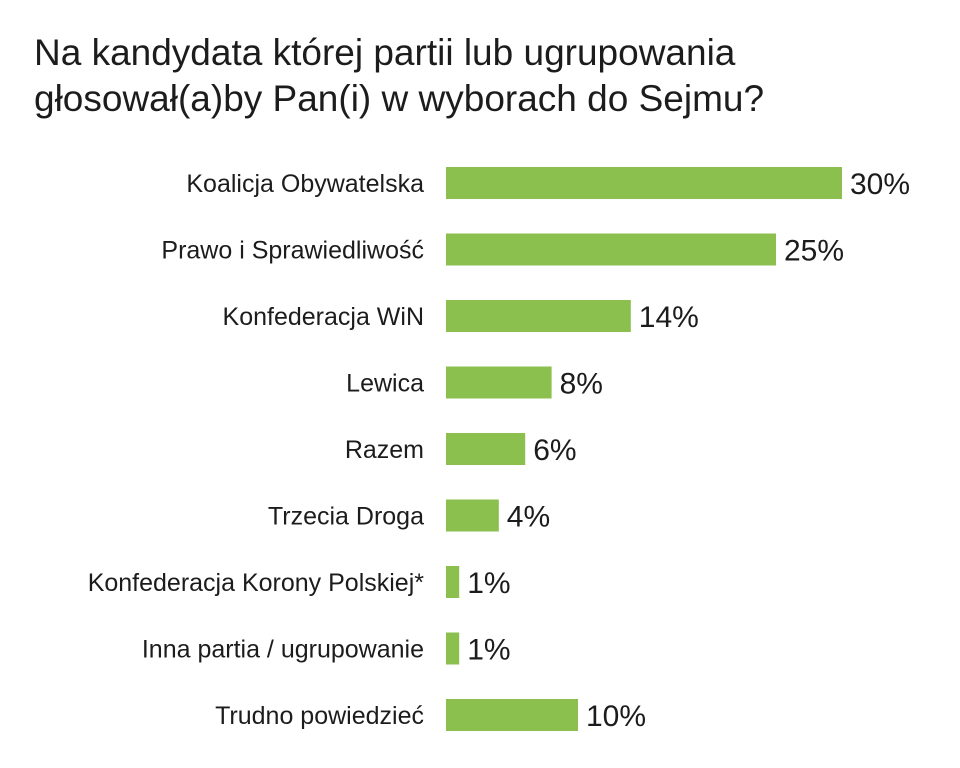 This screenshot has height=768, width=960. Describe the element at coordinates (323, 317) in the screenshot. I see `category-label: Konfederacja WiN` at that location.